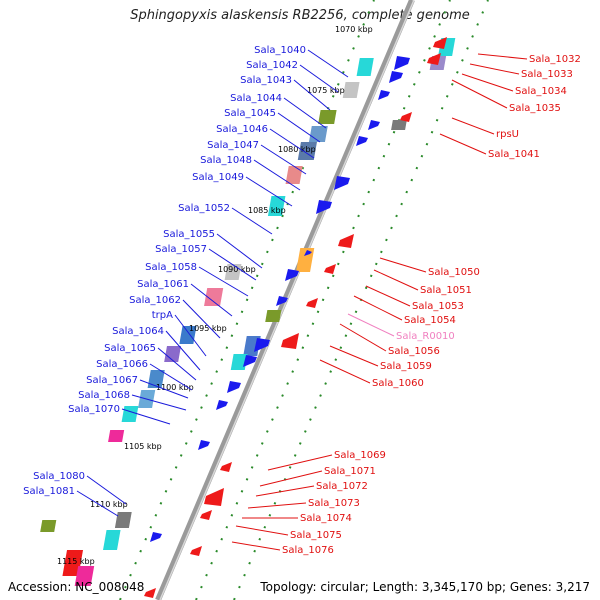 The width and height of the screenshot is (600, 600). What do you see at coordinates (541, 91) in the screenshot?
I see `gene-label-sala-1034: Sala_1034` at bounding box center [541, 91].